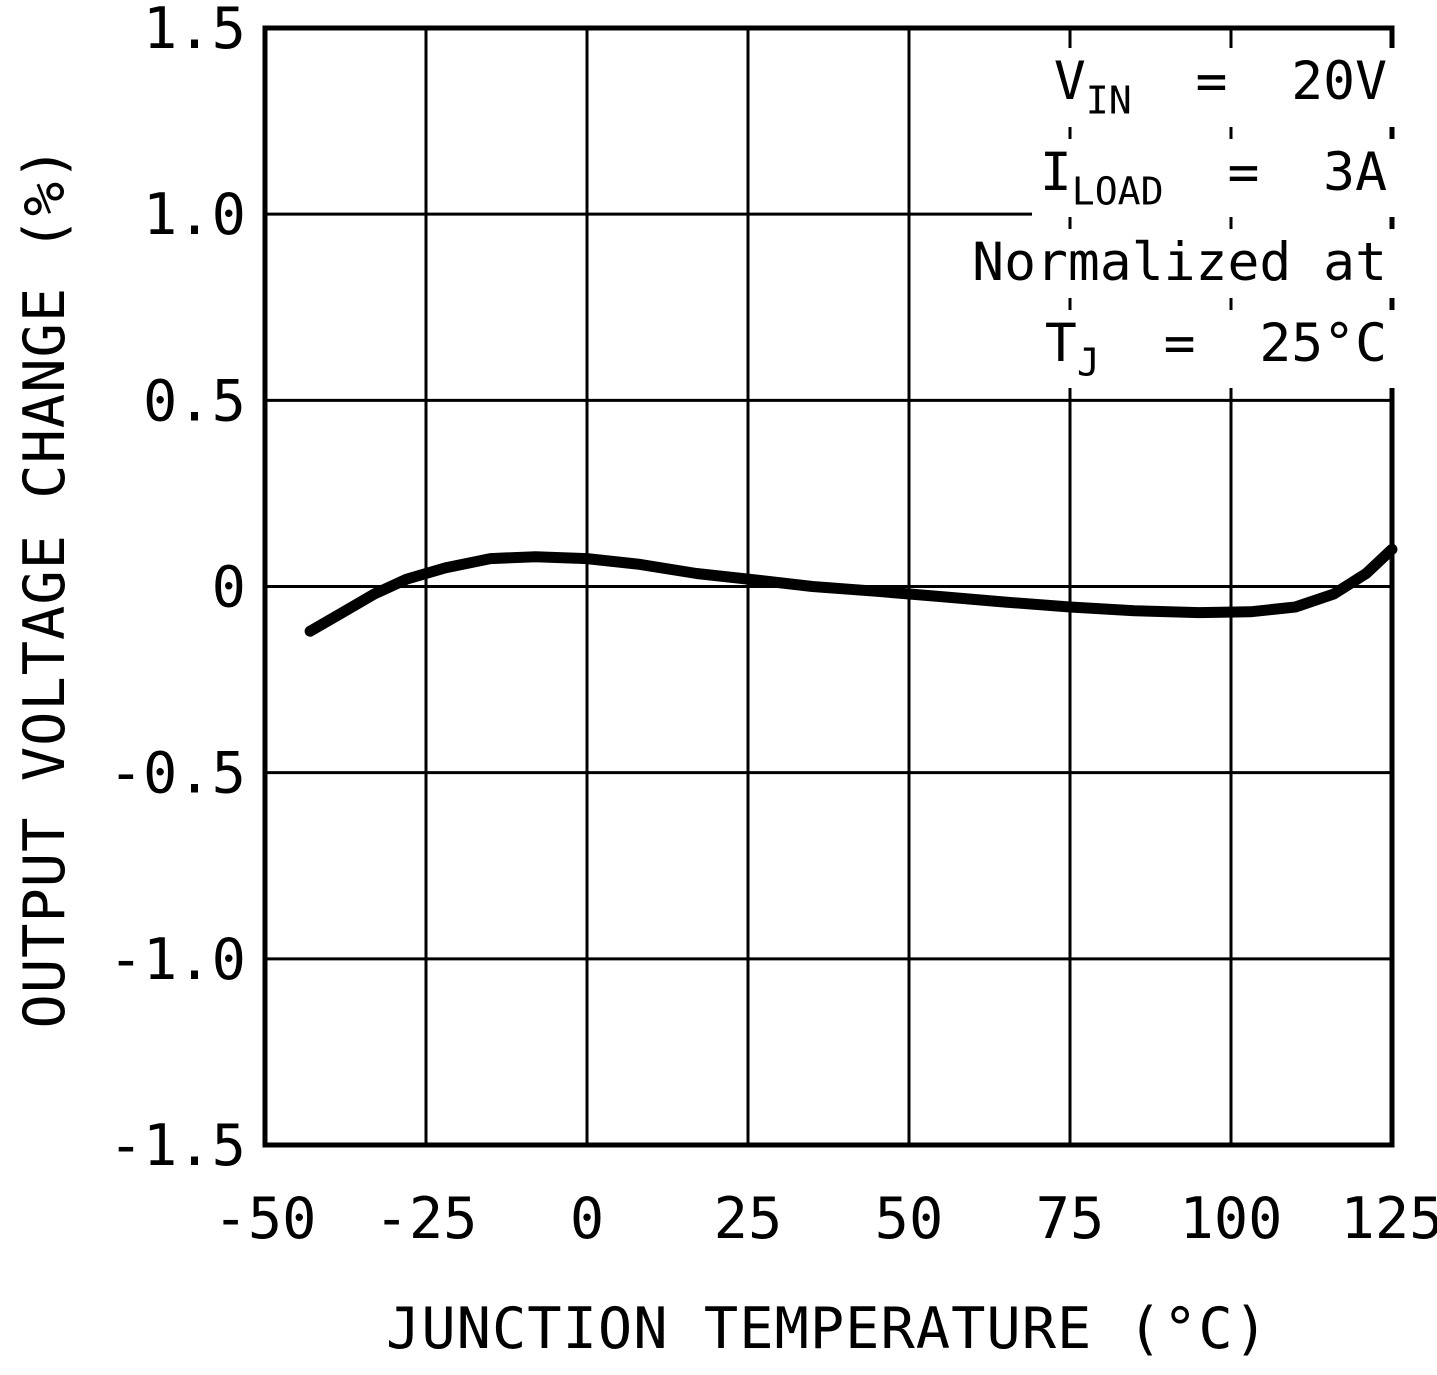 This screenshot has height=1375, width=1437. I want to click on annotation-tj-condition: TJ = 25°C, so click(1179, 349).